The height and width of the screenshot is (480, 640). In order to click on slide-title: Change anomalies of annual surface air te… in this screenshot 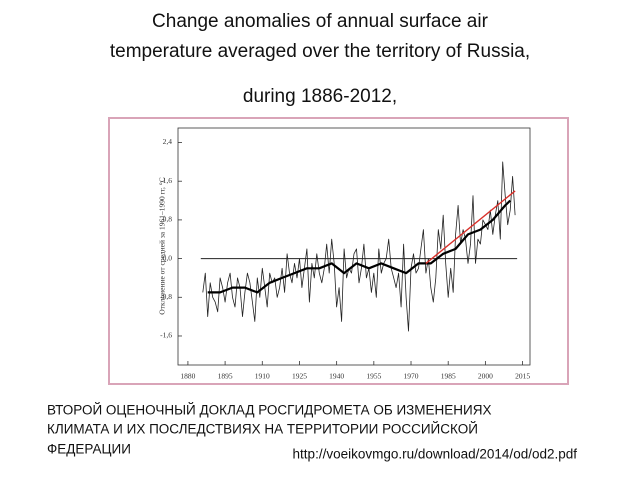, I will do `click(320, 36)`.